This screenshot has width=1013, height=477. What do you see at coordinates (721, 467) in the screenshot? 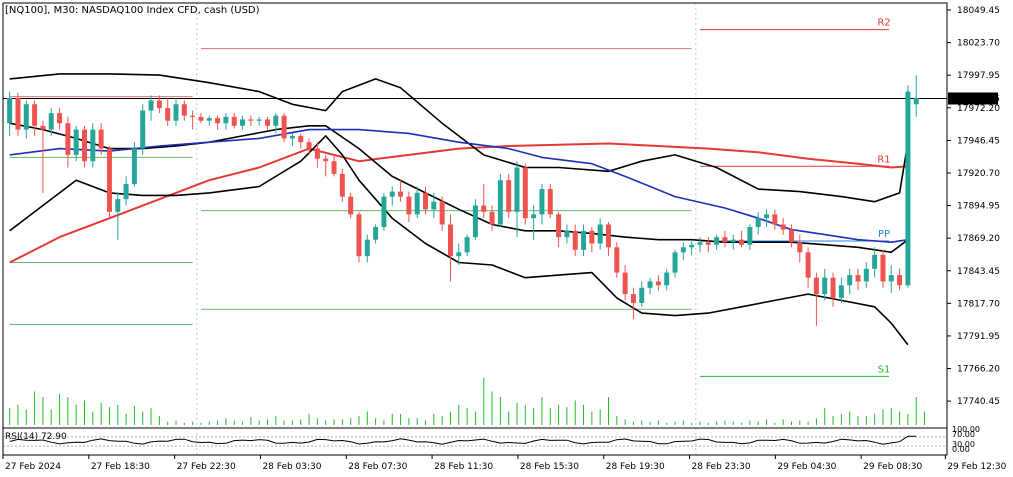
I see `time-axis-label: 28 Feb 23:30` at bounding box center [721, 467].